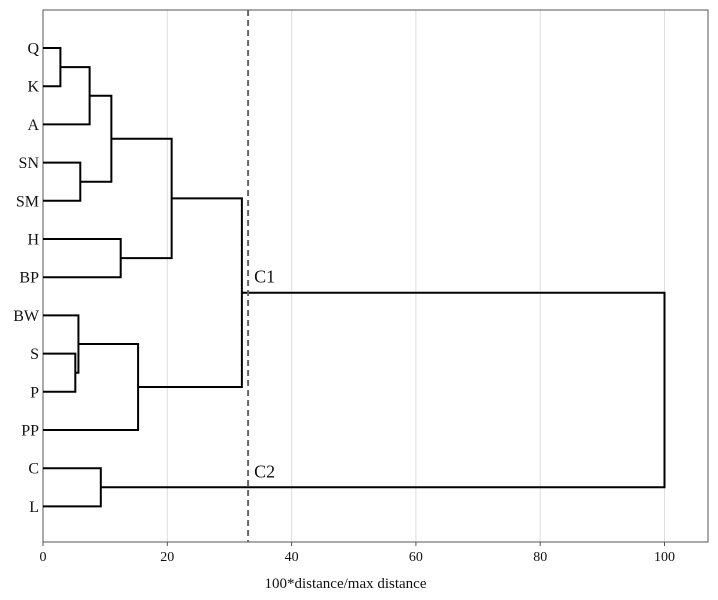 Image resolution: width=718 pixels, height=600 pixels. I want to click on cluster-annotations: C1 C2, so click(264, 374).